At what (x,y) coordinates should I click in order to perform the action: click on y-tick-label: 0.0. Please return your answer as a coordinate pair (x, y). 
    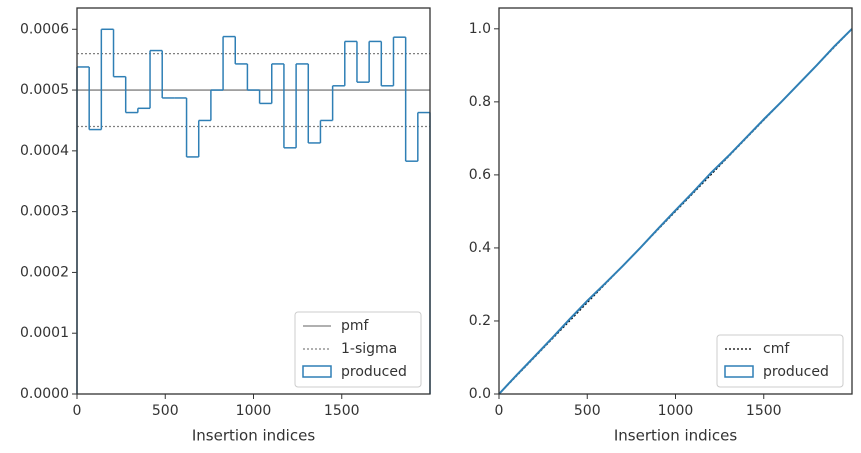
    Looking at the image, I should click on (480, 394).